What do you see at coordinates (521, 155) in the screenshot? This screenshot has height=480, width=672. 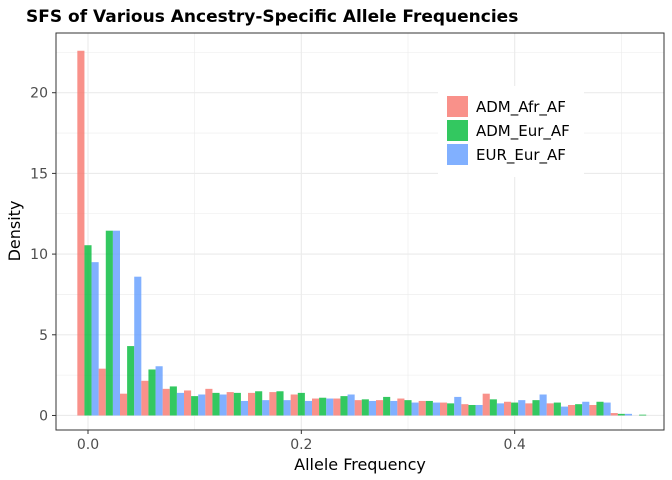 I see `legend-label: EUR_Eur_AF` at bounding box center [521, 155].